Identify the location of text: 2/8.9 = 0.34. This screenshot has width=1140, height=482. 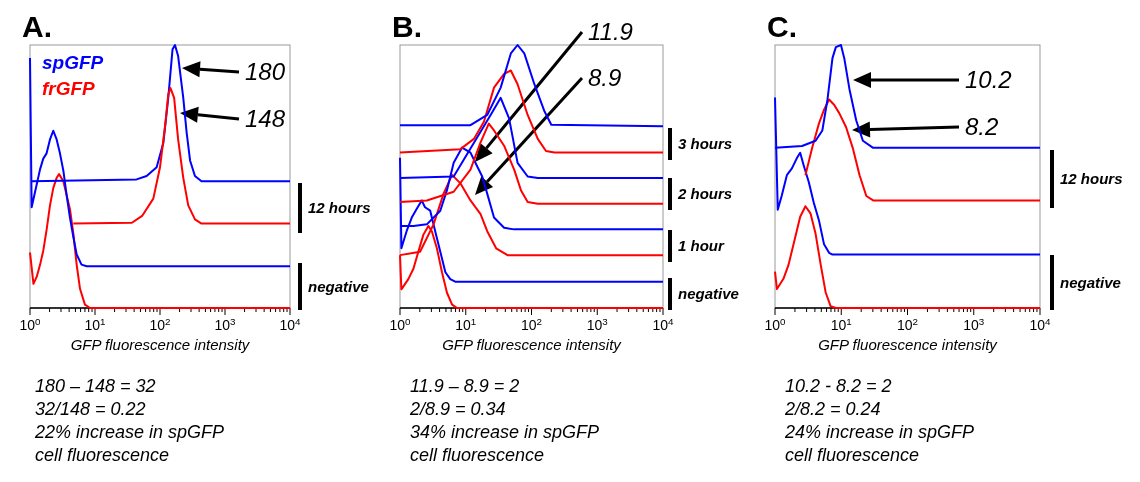
(457, 409).